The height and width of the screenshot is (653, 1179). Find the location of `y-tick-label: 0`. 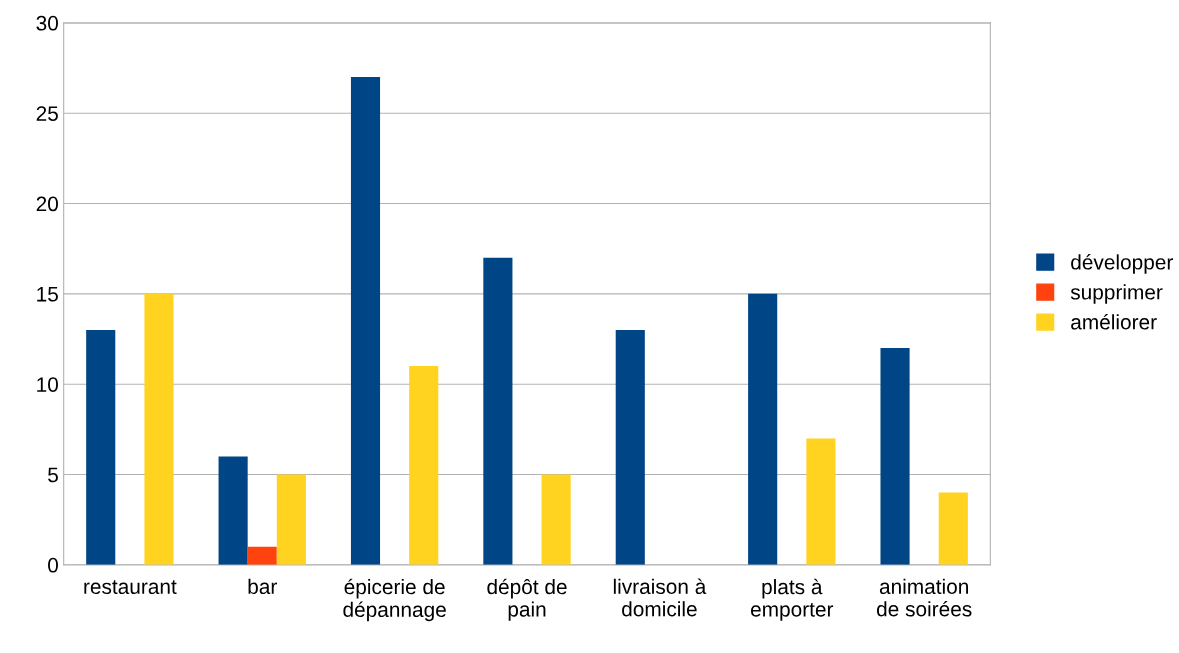

y-tick-label: 0 is located at coordinates (53, 565).